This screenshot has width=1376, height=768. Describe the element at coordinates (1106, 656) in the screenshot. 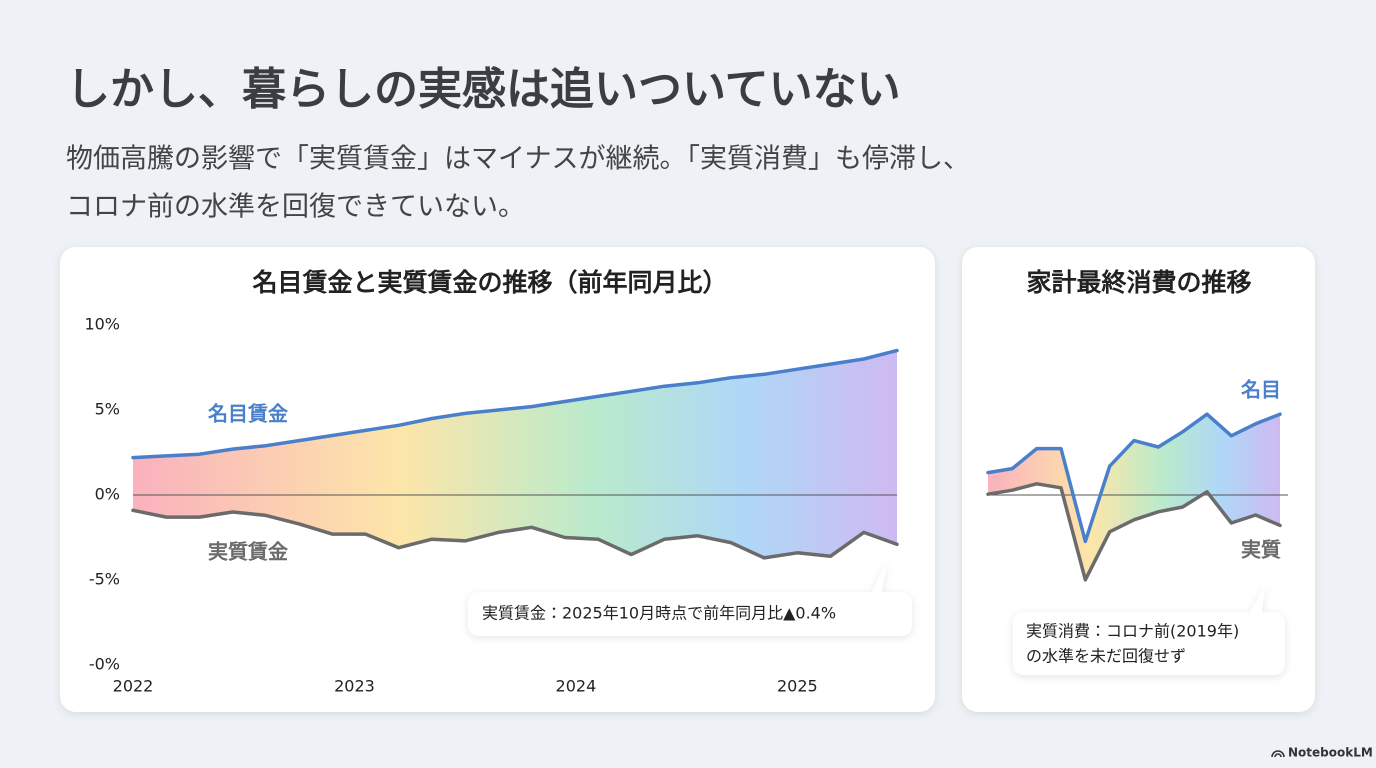

I see `annotation: の水準を未だ回復せず` at that location.